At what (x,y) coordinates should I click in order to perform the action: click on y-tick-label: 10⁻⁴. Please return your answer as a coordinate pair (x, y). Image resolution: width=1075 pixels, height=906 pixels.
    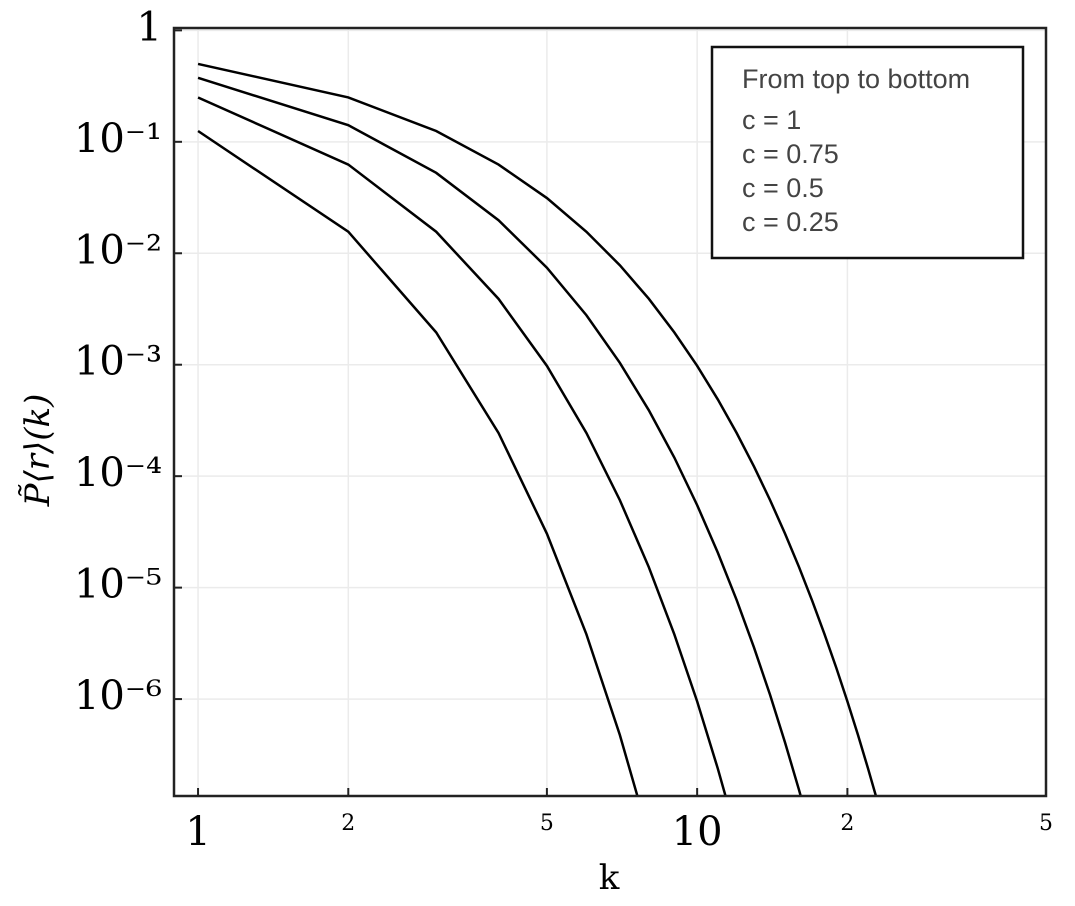
    Looking at the image, I should click on (118, 473).